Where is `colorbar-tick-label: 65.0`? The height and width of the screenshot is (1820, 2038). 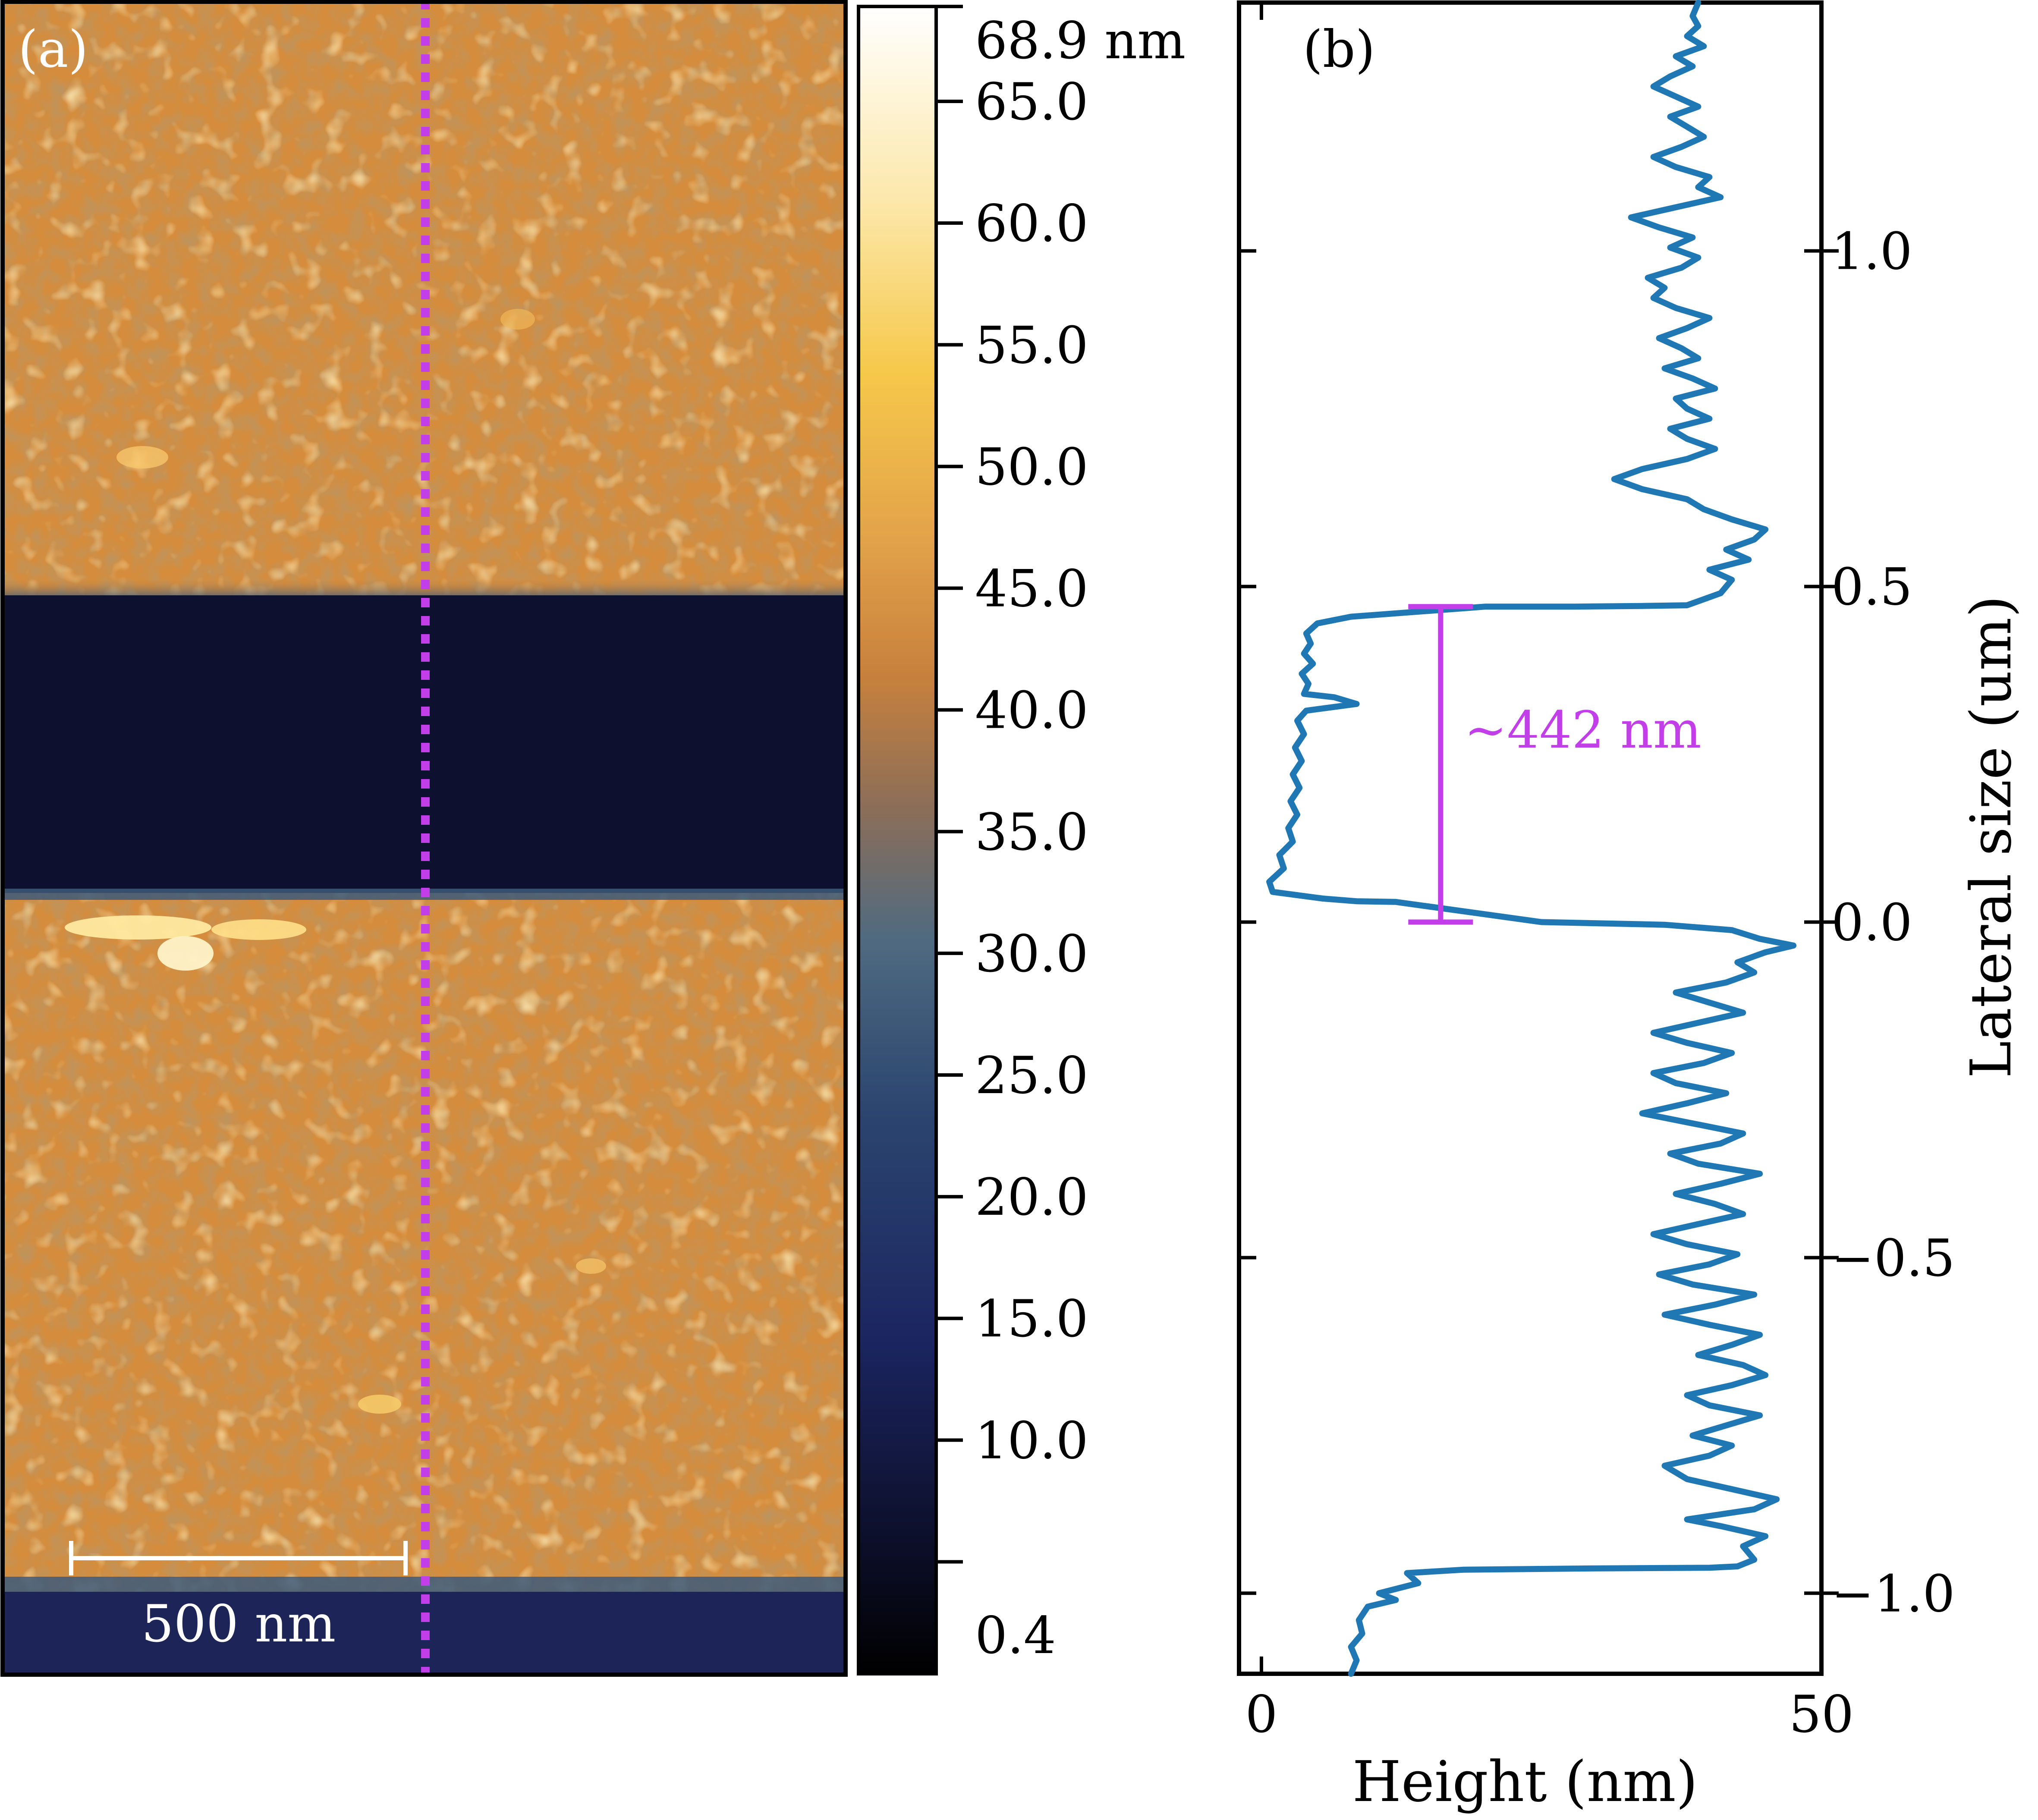 colorbar-tick-label: 65.0 is located at coordinates (1031, 102).